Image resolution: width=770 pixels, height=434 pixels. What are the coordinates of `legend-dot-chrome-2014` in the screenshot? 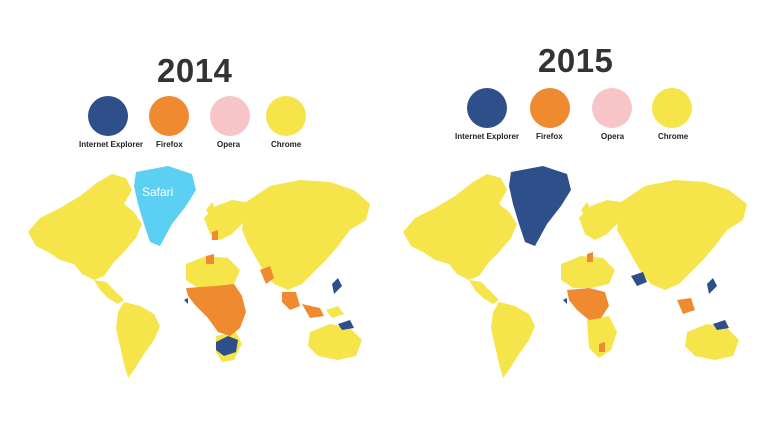 It's located at (286, 116).